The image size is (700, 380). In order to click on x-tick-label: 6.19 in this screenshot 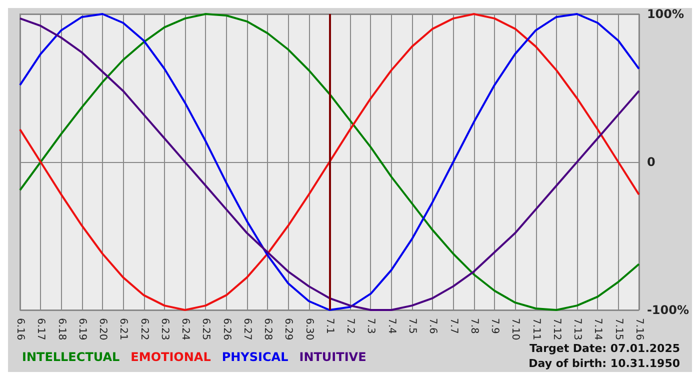, I will do `click(82, 329)`.